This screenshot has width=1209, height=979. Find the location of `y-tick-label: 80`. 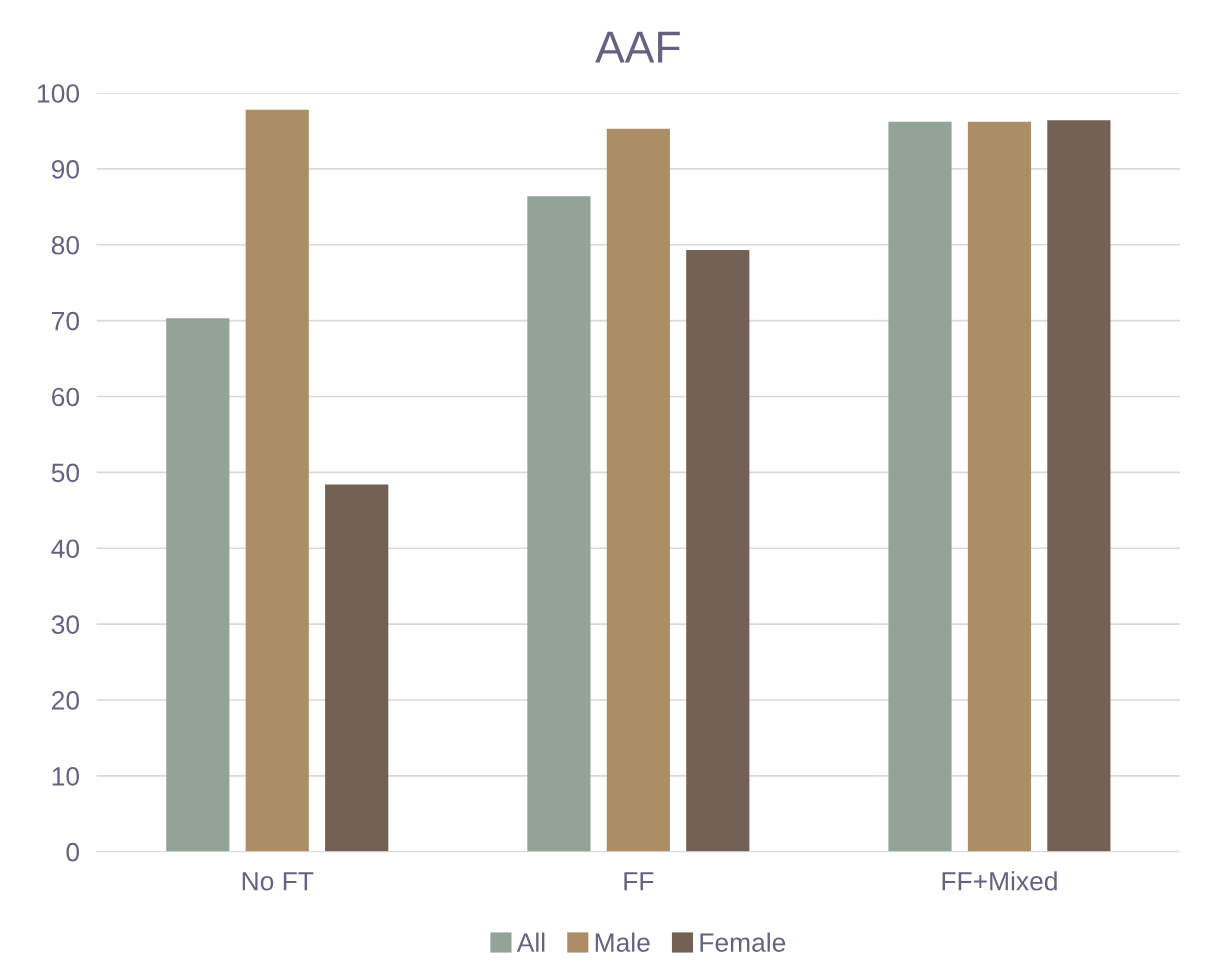

y-tick-label: 80 is located at coordinates (65, 245).